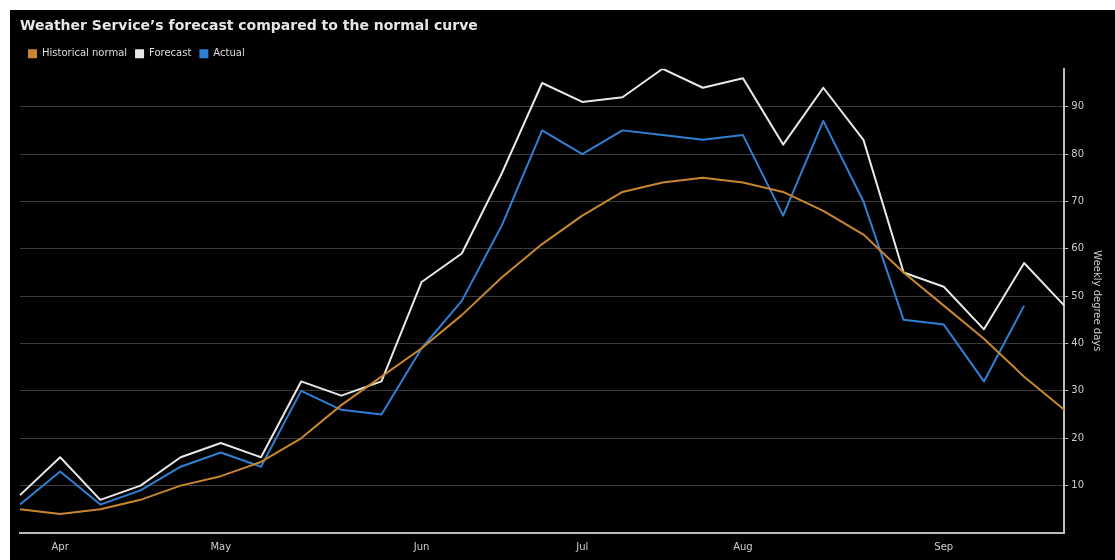  What do you see at coordinates (421, 546) in the screenshot?
I see `x-tick-label: Jun` at bounding box center [421, 546].